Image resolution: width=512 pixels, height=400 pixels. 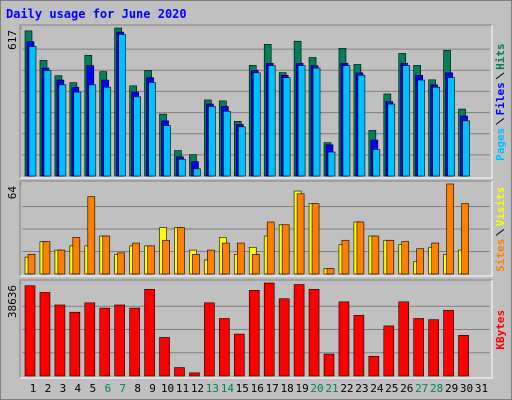 I want to click on y-tick-label: 617, so click(x=12, y=40).